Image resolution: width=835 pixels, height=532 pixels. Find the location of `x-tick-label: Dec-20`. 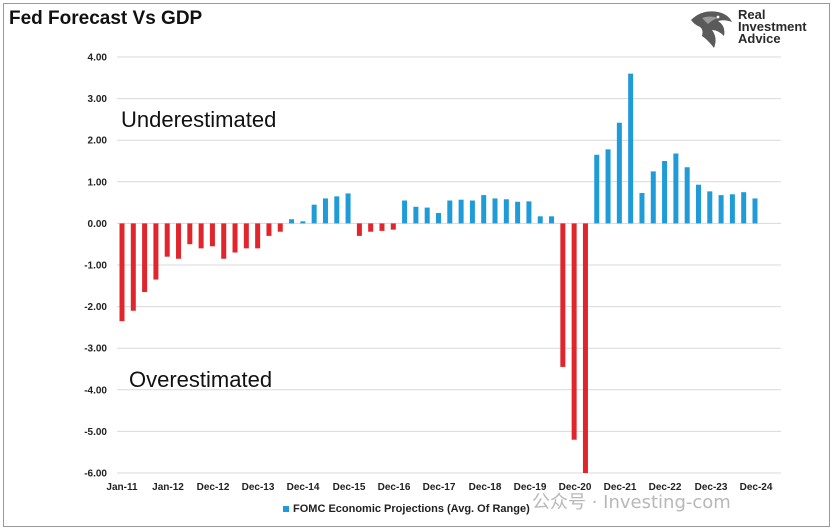

x-tick-label: Dec-20 is located at coordinates (575, 487).